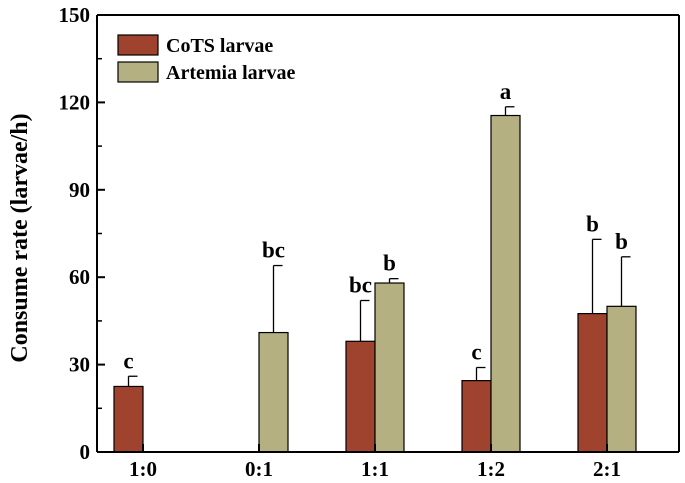  Describe the element at coordinates (491, 469) in the screenshot. I see `x-tick-label-3: 1:2` at that location.